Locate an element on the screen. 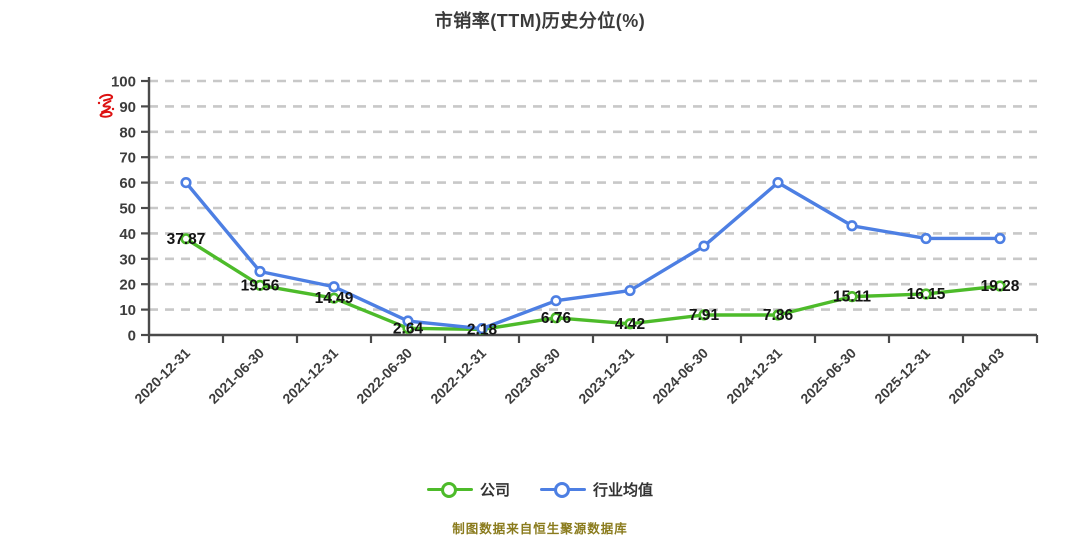  company-series-line is located at coordinates (593, 284).